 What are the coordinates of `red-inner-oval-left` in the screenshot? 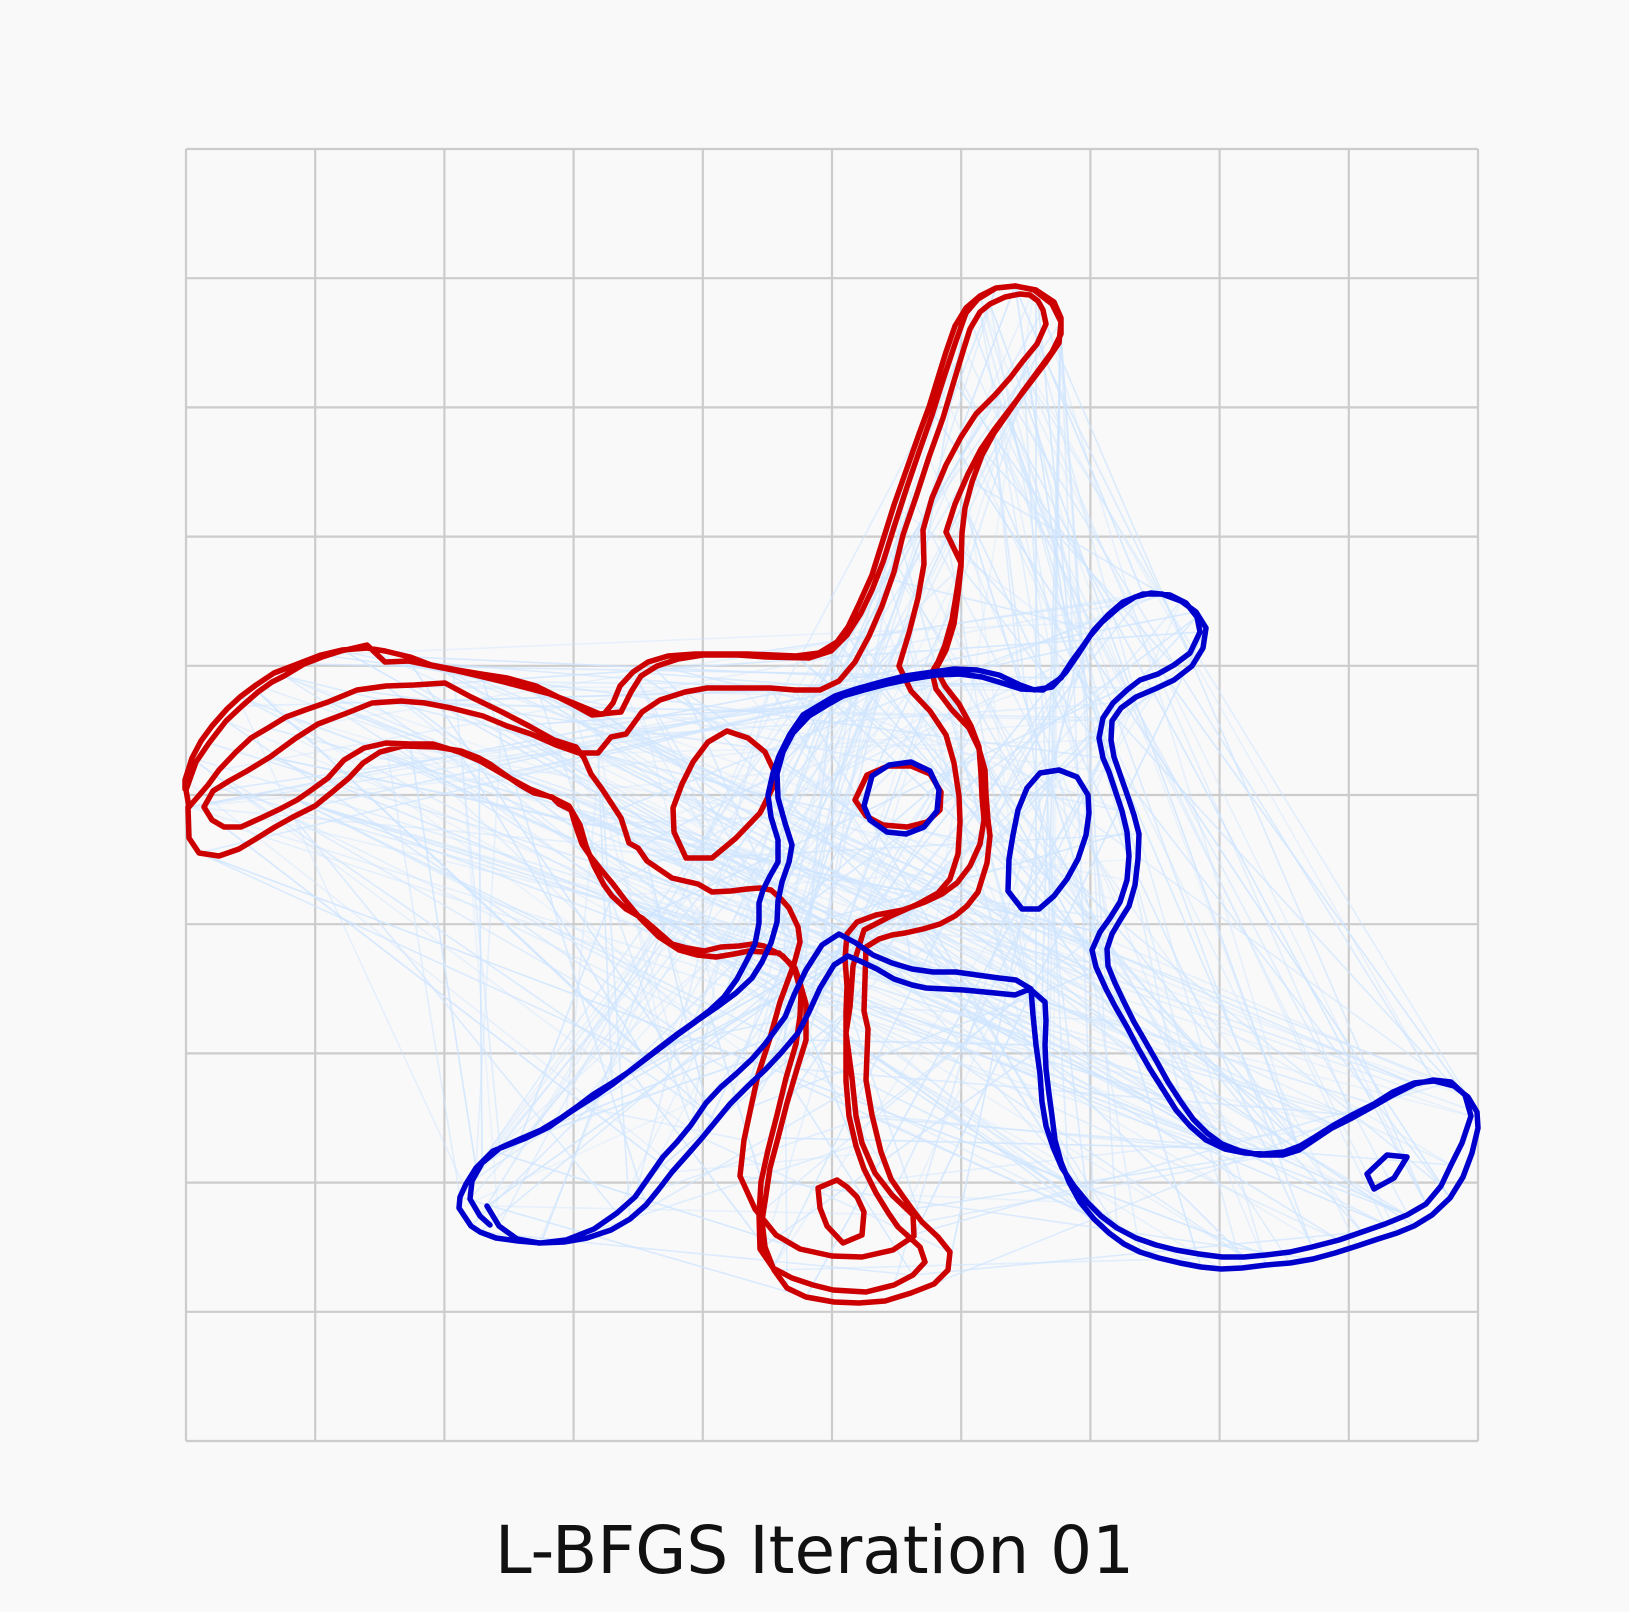 It's located at (723, 794).